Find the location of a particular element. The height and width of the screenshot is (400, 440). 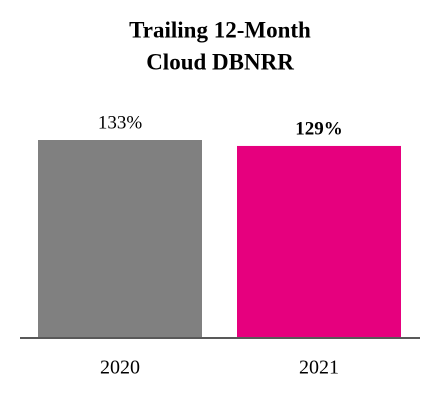

value-label: 129% is located at coordinates (319, 128).